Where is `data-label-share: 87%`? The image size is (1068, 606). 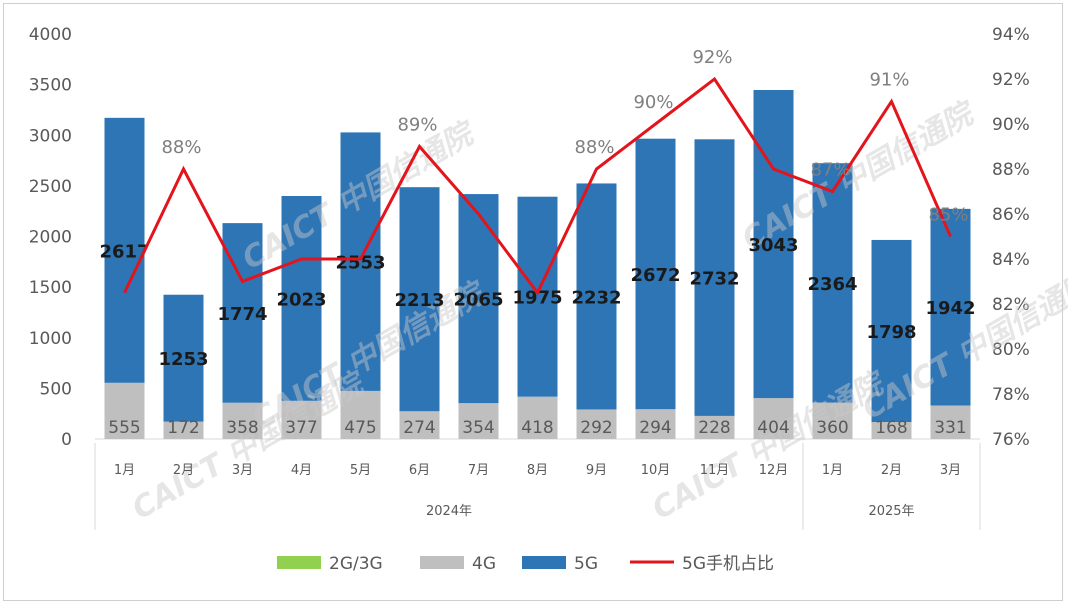
data-label-share: 87% is located at coordinates (830, 170).